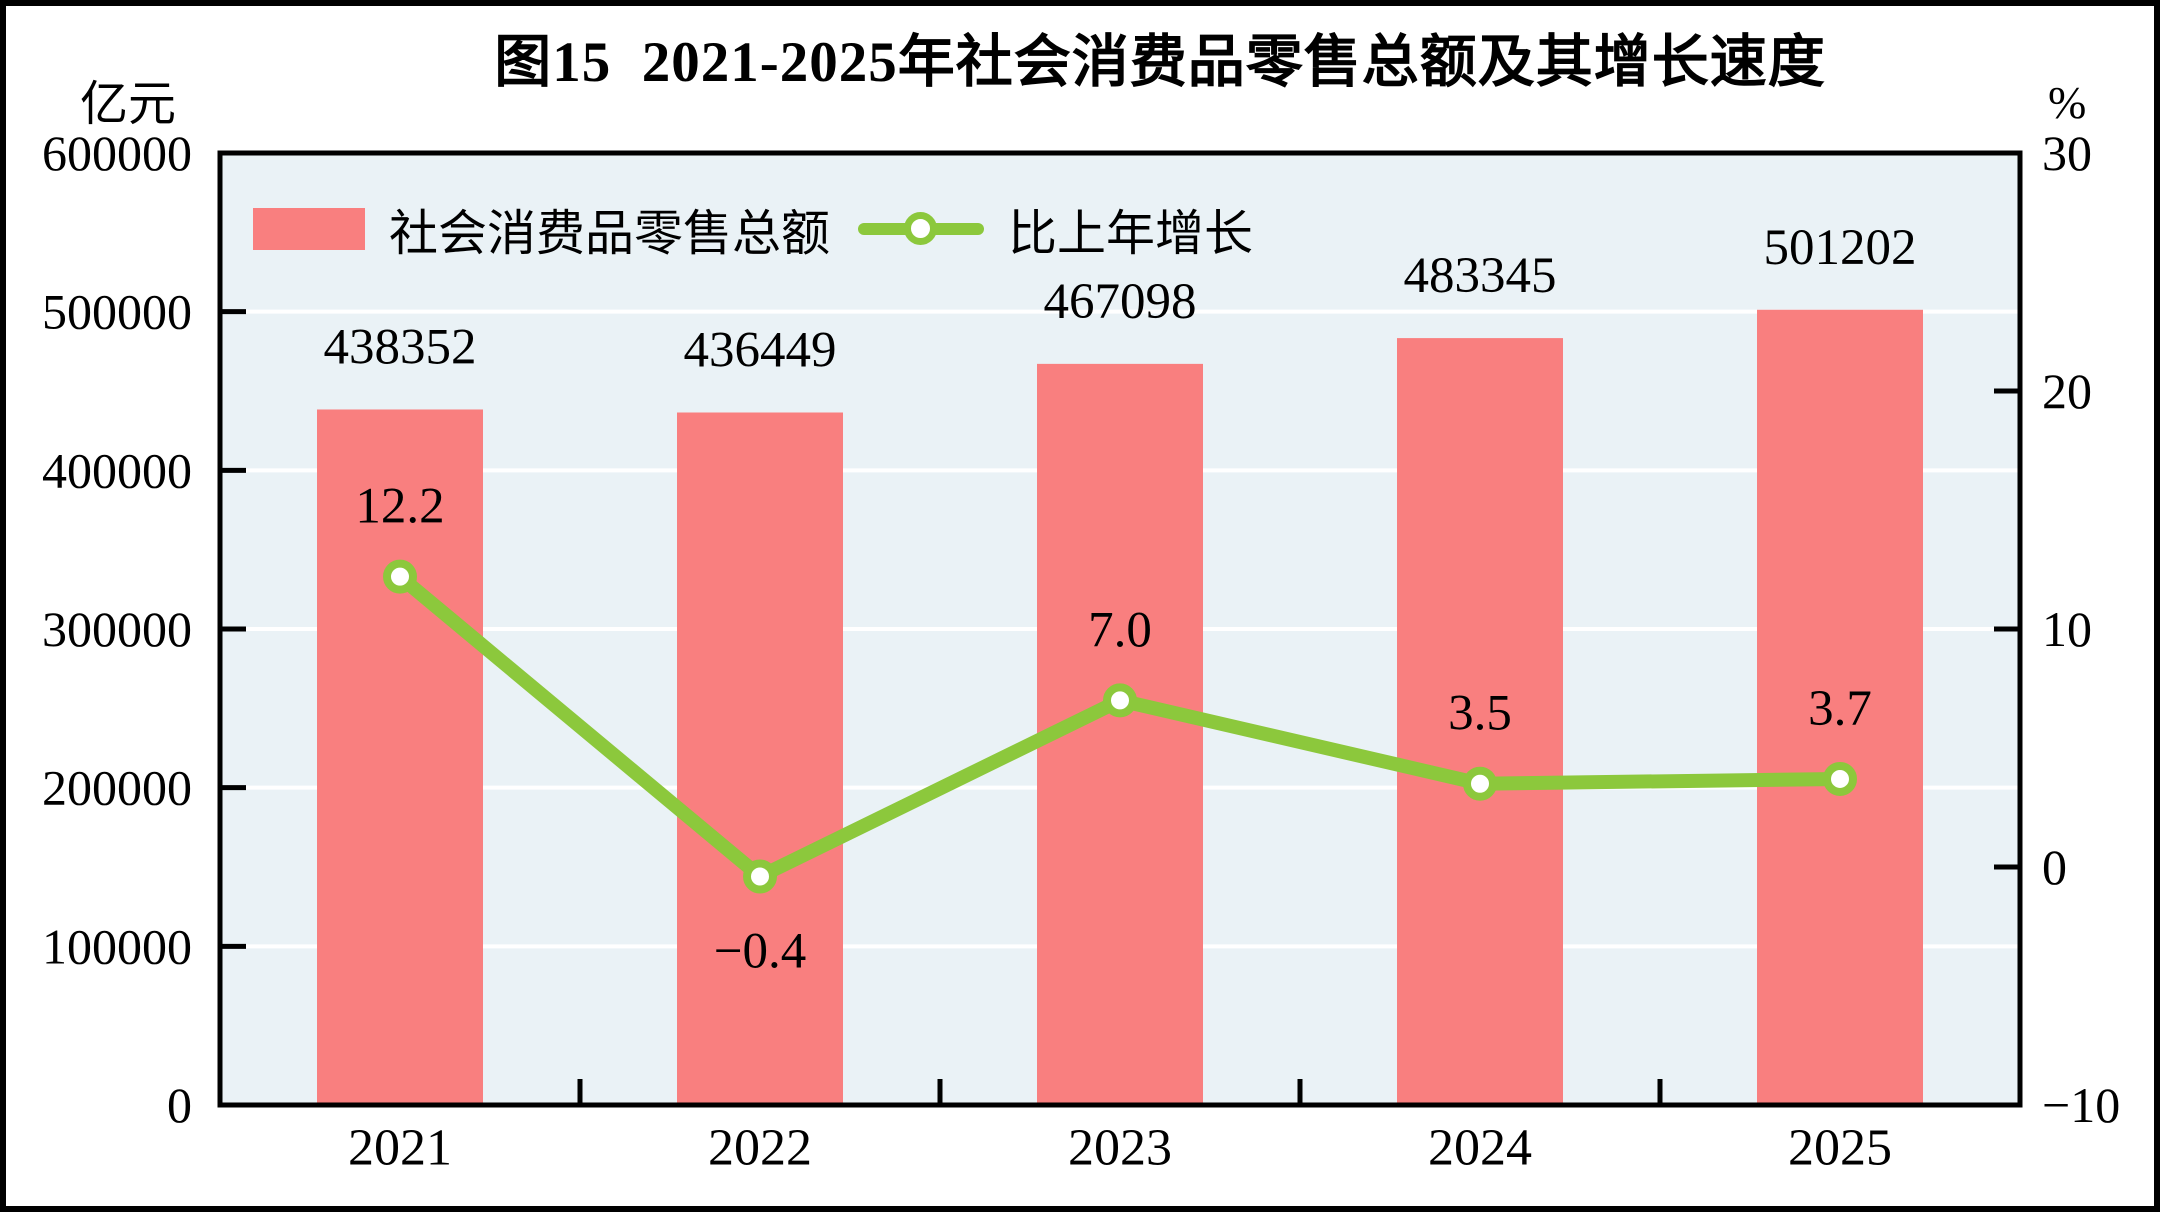  Describe the element at coordinates (1840, 1148) in the screenshot. I see `x-axis-label-2025: 2025` at that location.